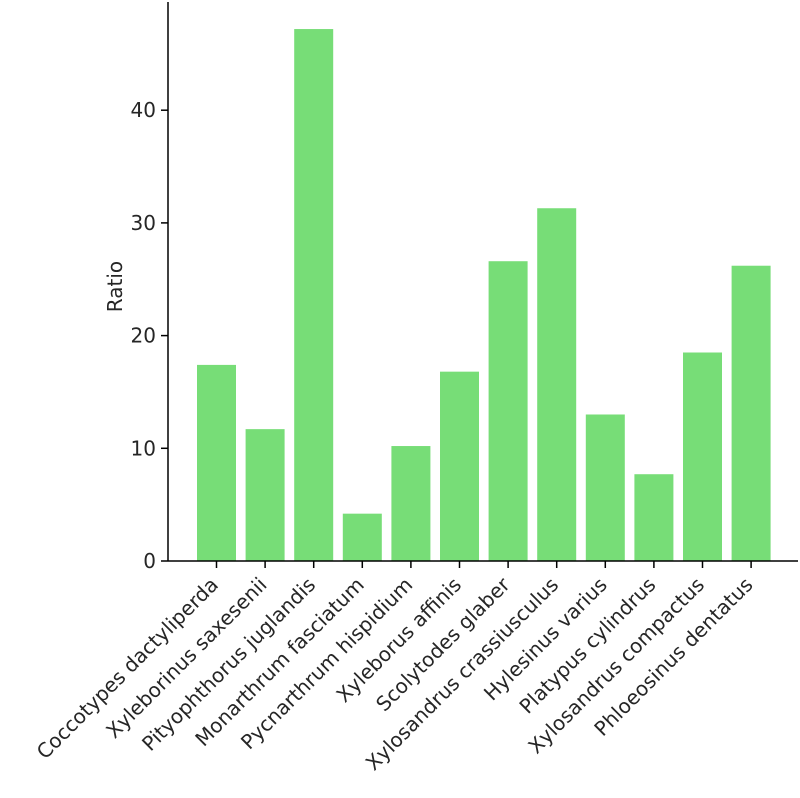 This screenshot has height=798, width=800. What do you see at coordinates (143, 110) in the screenshot?
I see `y-tick-label: 40` at bounding box center [143, 110].